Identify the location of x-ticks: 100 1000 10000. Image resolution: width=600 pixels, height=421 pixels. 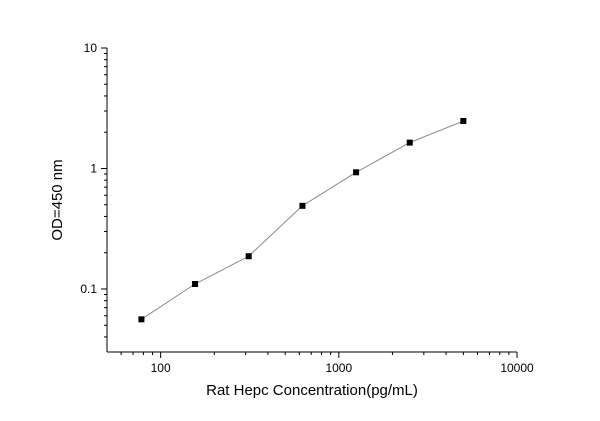
(327, 363).